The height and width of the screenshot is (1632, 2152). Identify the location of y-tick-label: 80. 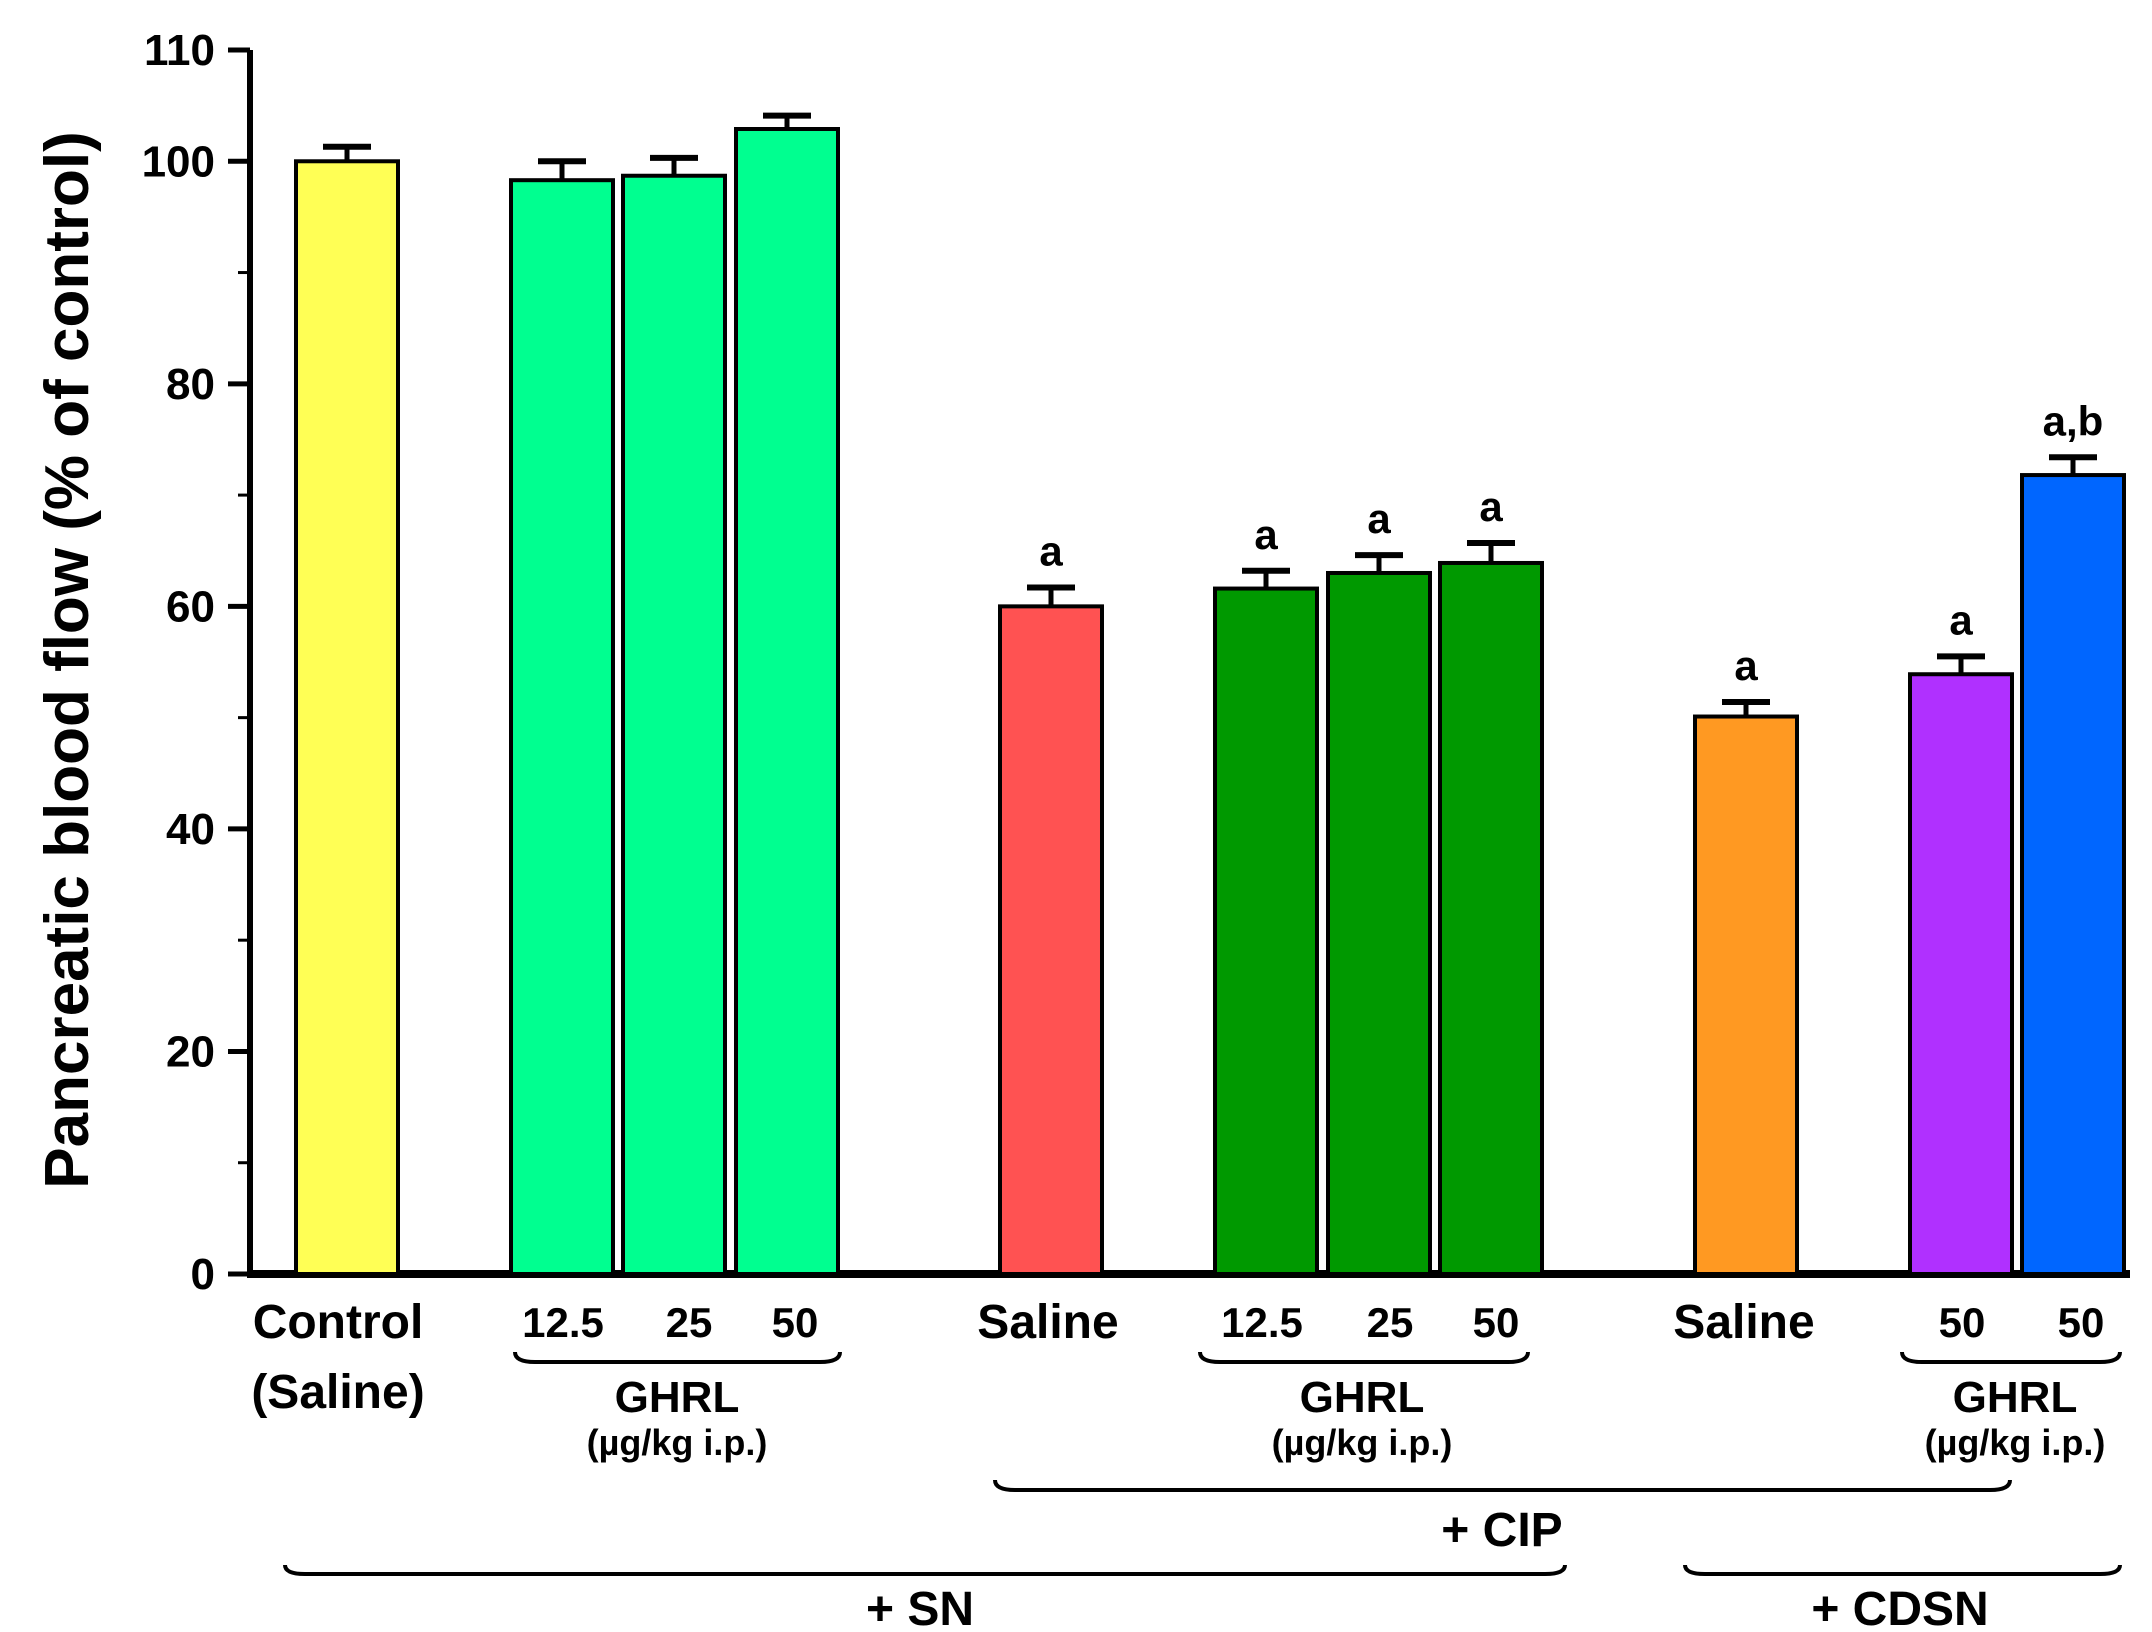
(190, 384).